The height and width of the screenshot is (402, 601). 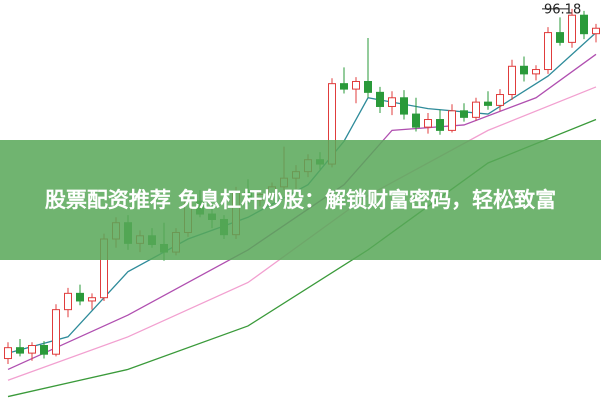 I want to click on high-label: 96.18, so click(x=562, y=9).